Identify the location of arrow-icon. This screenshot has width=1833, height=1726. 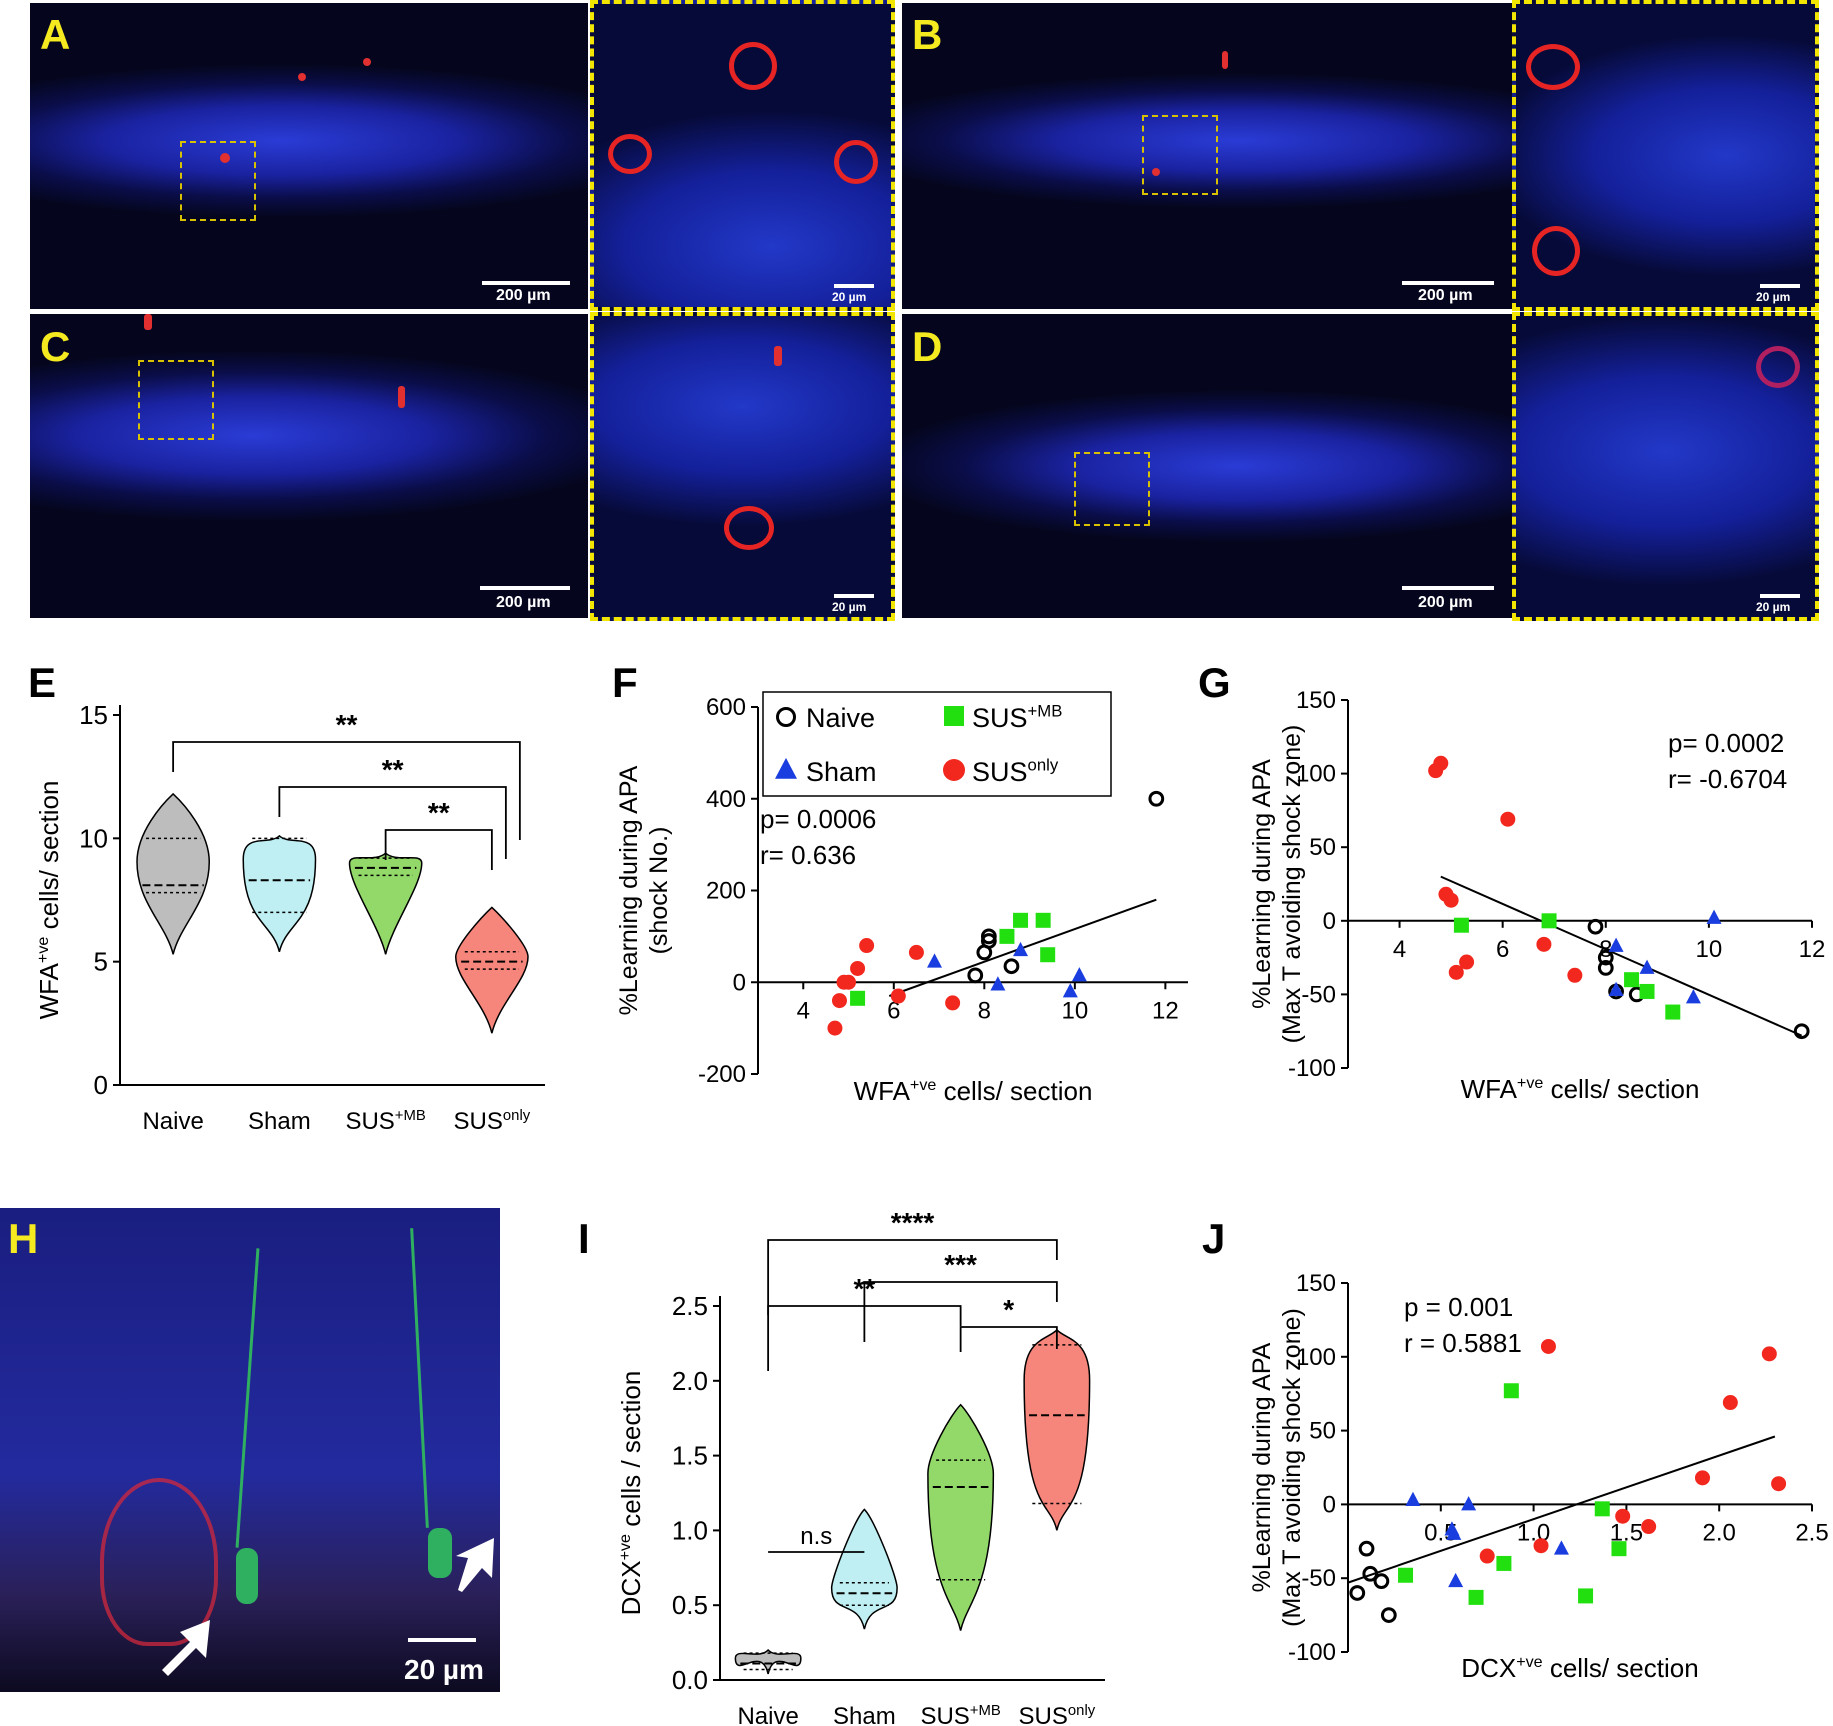
(475, 1565).